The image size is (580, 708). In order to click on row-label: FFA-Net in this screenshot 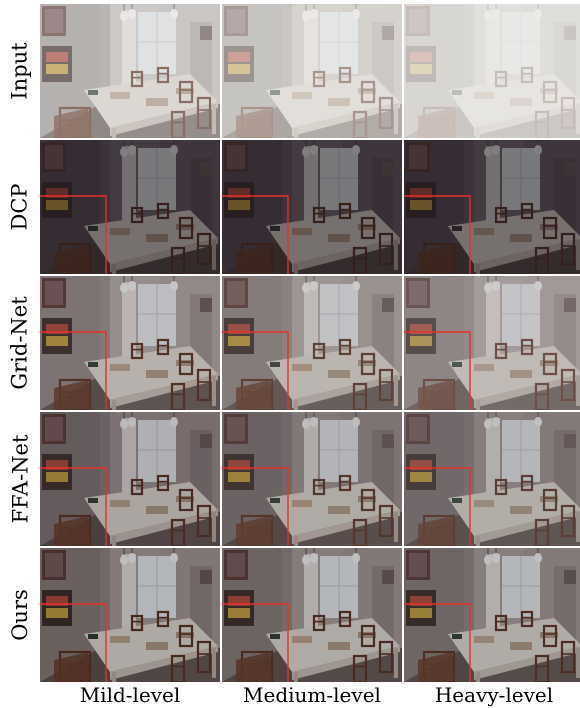, I will do `click(20, 479)`.